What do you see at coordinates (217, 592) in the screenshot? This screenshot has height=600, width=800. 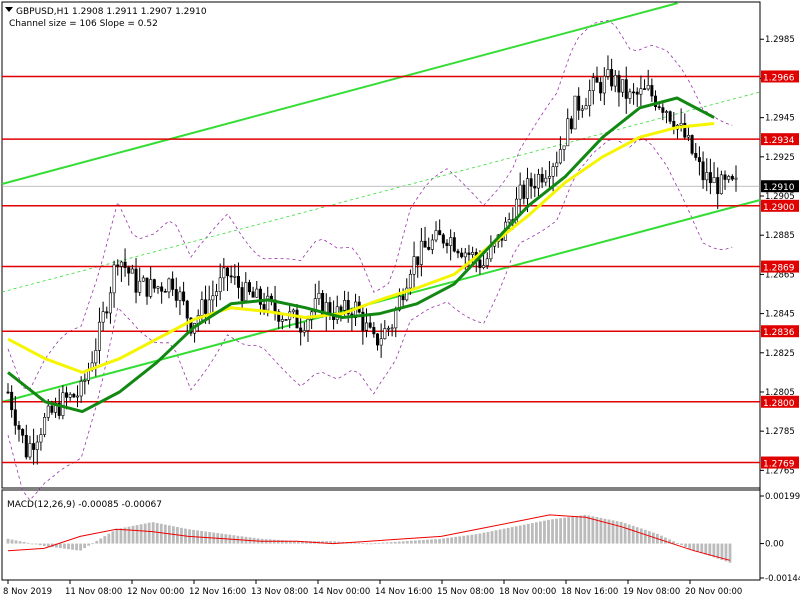 I see `time-tick-label: 12 Nov 16:00` at bounding box center [217, 592].